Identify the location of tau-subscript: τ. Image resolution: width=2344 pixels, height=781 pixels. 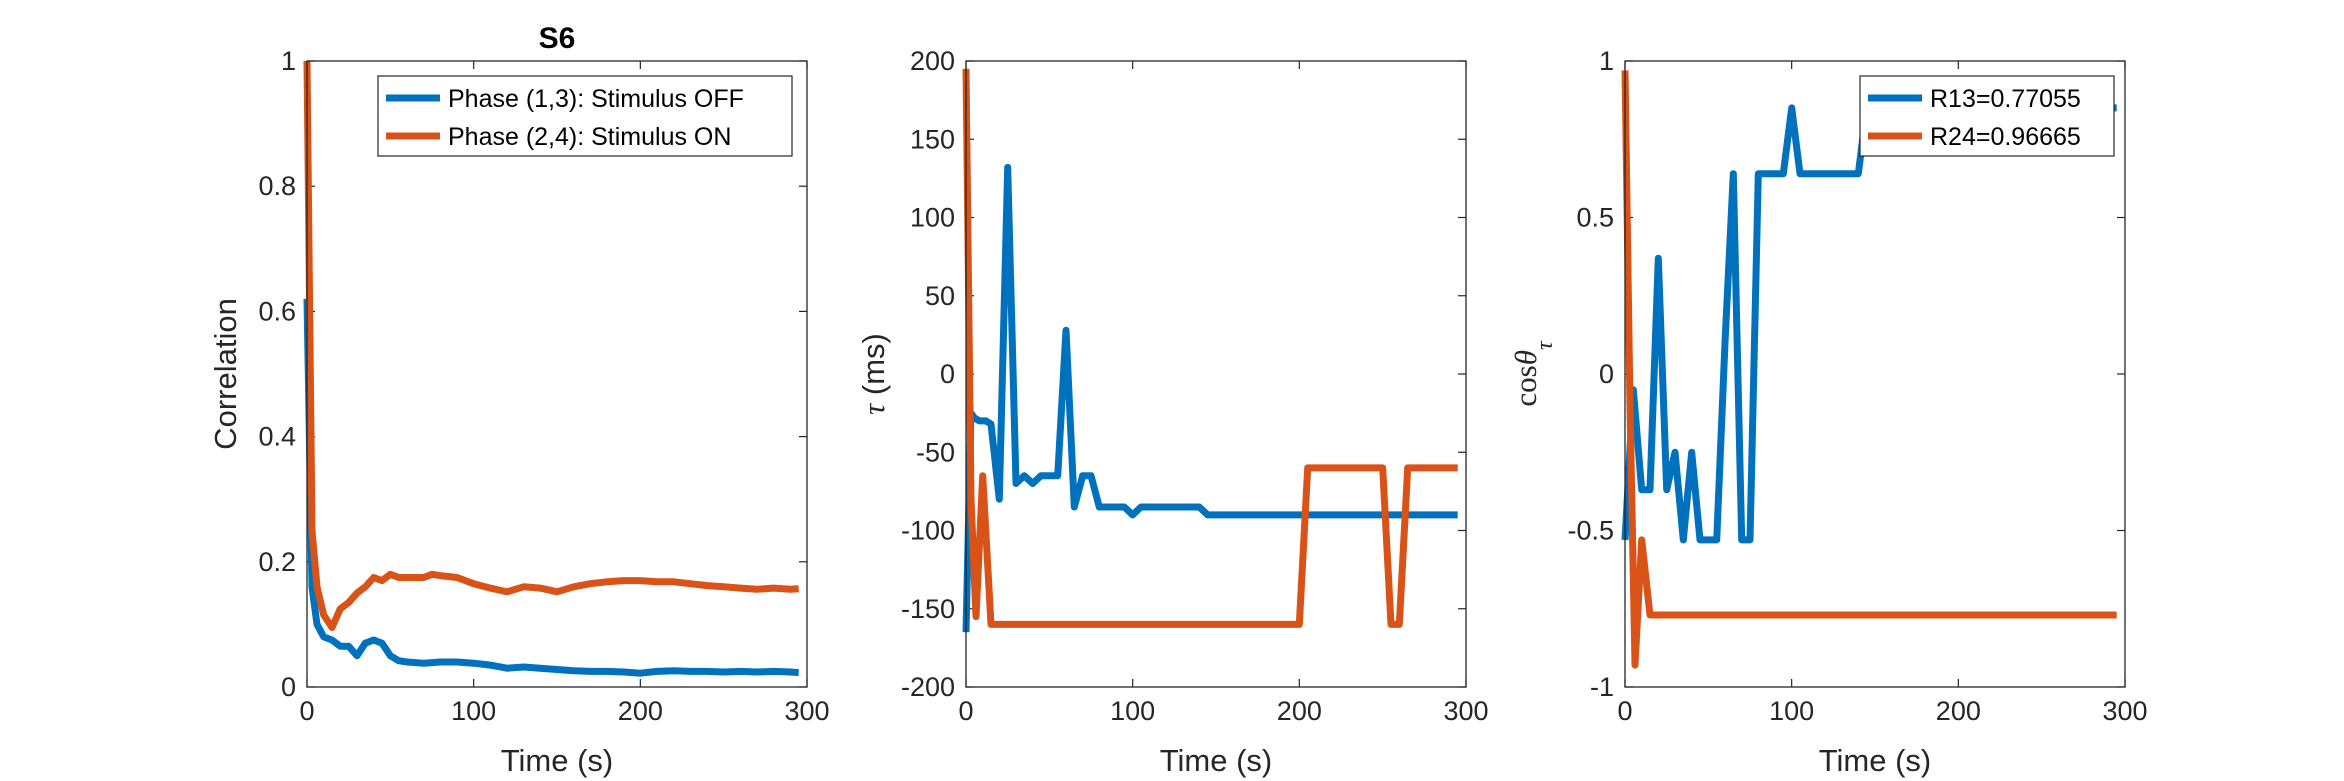
(1545, 345).